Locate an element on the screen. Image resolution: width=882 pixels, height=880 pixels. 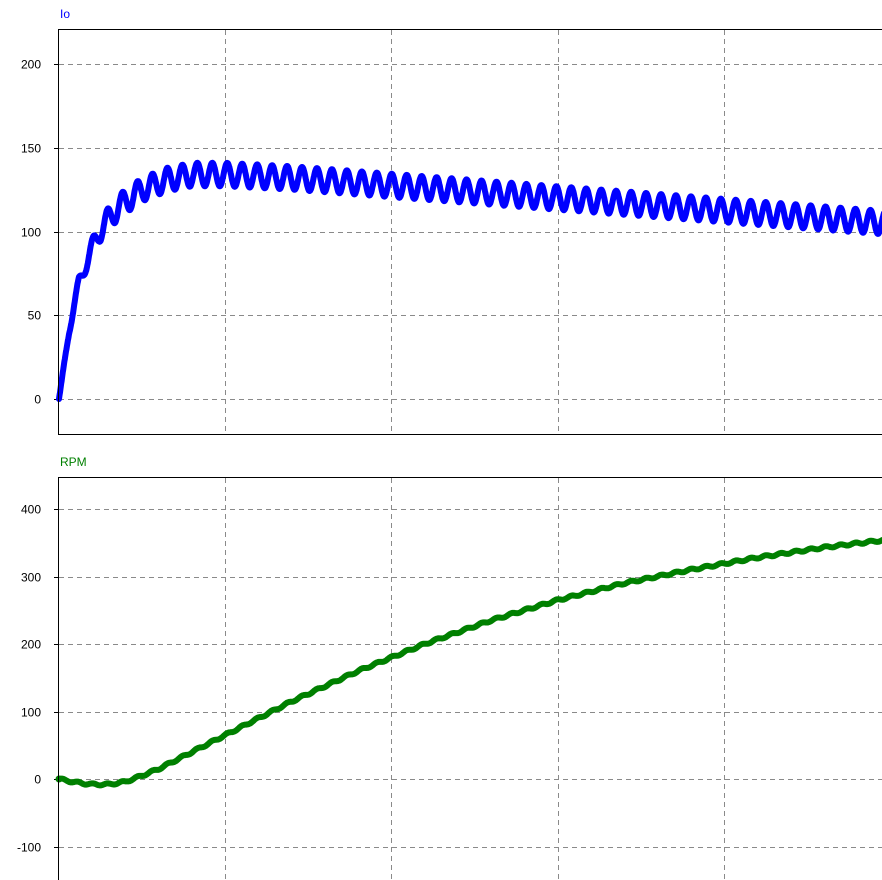
chart-io-y-axis: 0 50 100 150 200 is located at coordinates (40, 232).